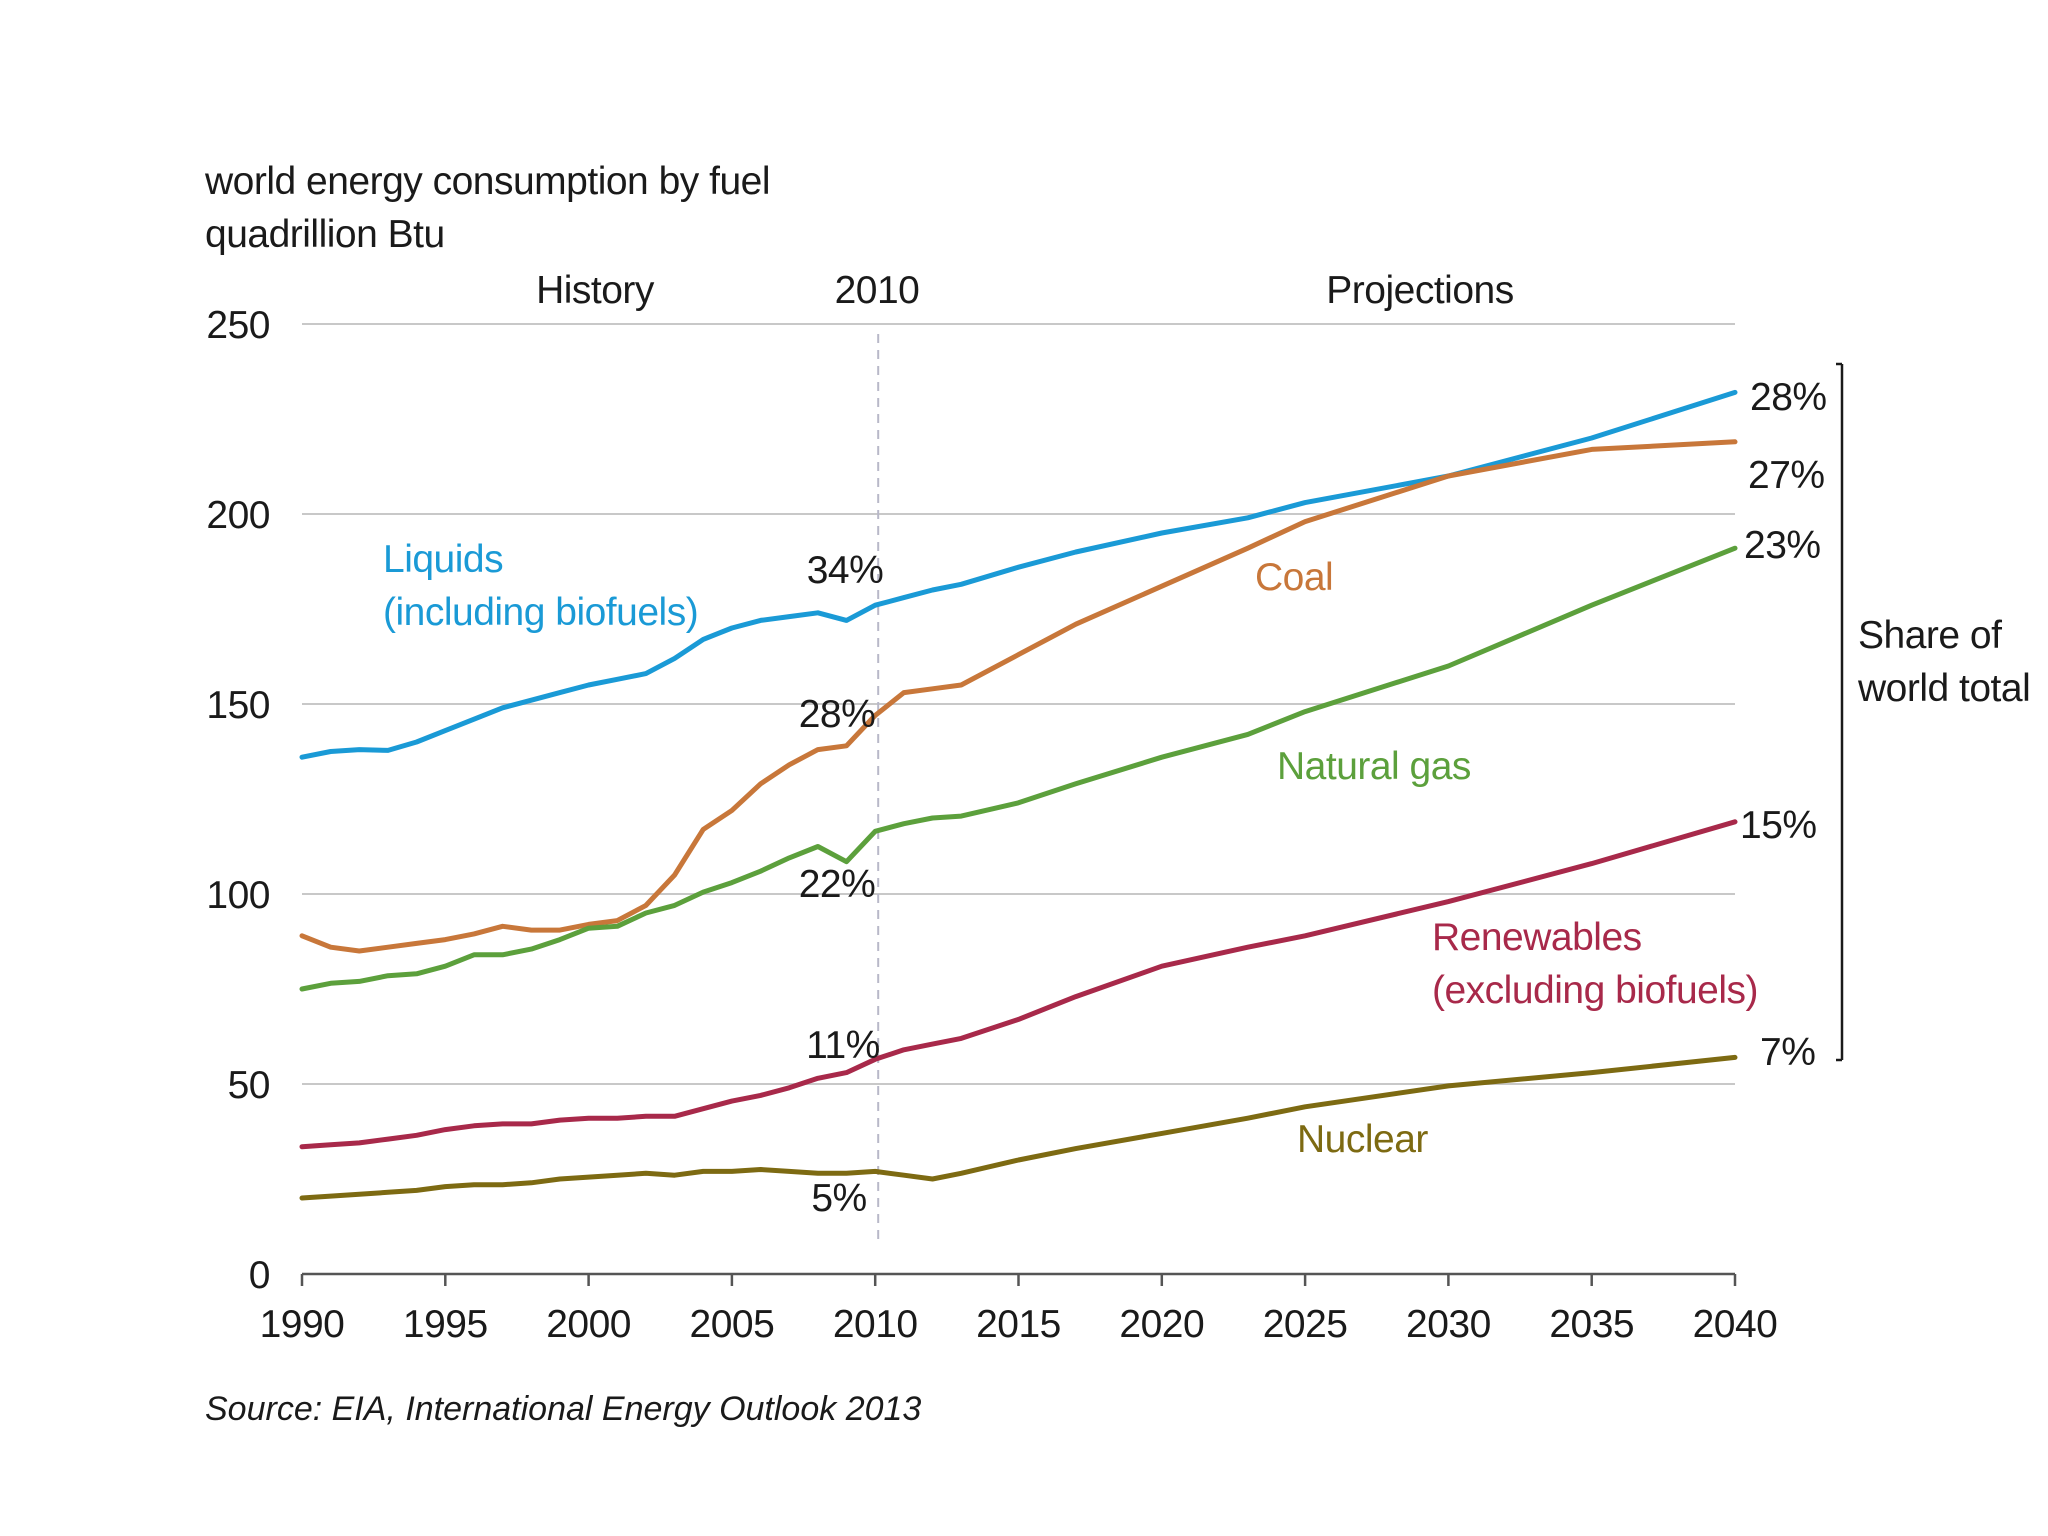  Describe the element at coordinates (1537, 937) in the screenshot. I see `series-label-3-line-0: Renewables` at that location.